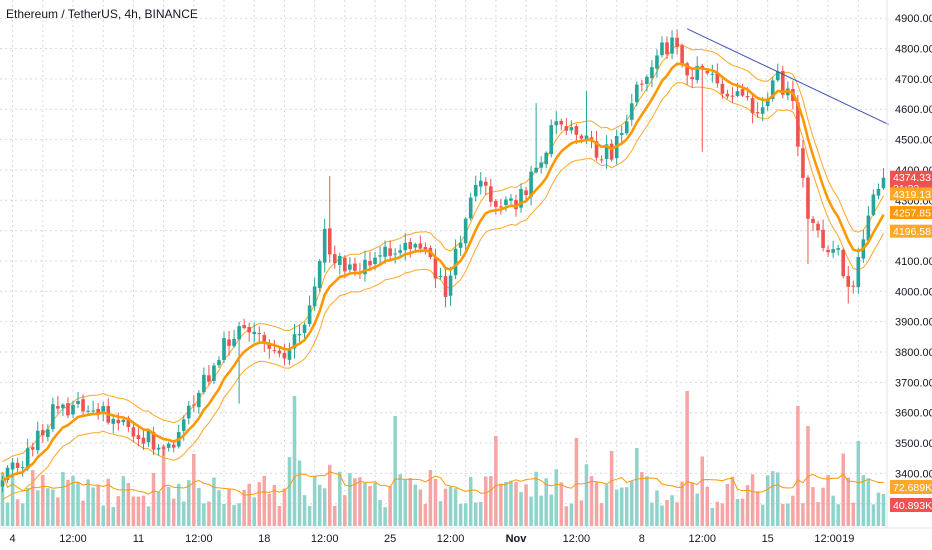 The image size is (932, 550). What do you see at coordinates (73, 539) in the screenshot?
I see `x-tick-label: 12:00` at bounding box center [73, 539].